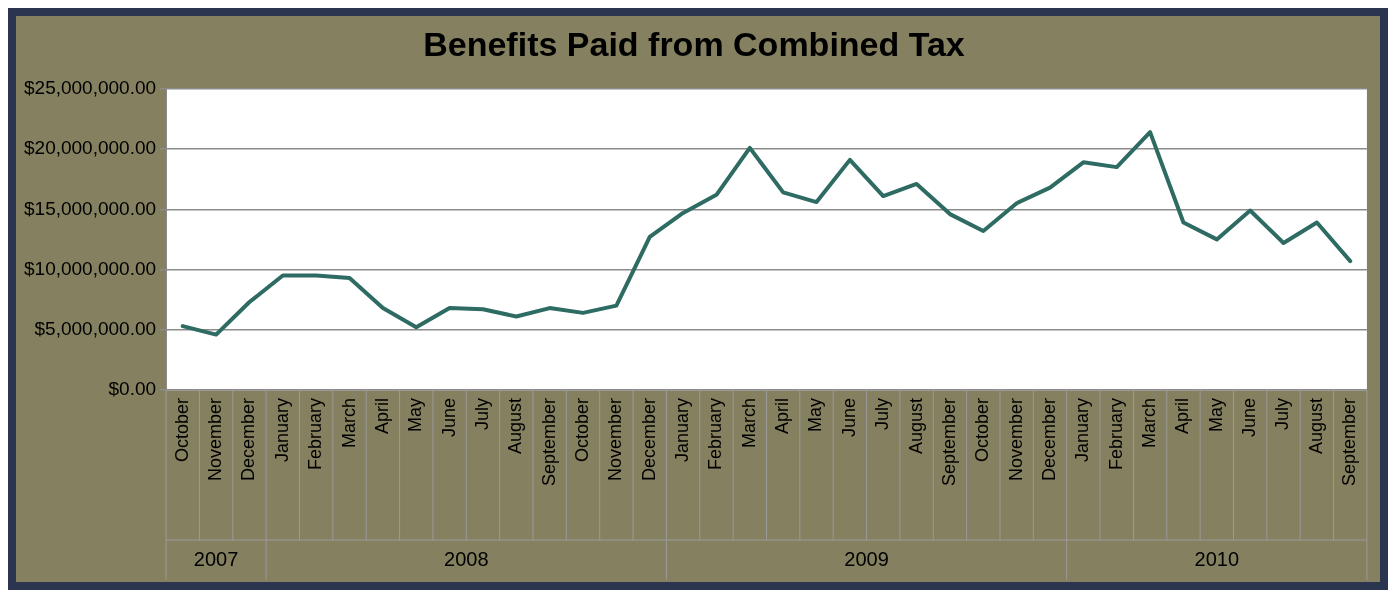 This screenshot has width=1396, height=598. I want to click on y-tick-label: $20,000,000.00, so click(90, 148).